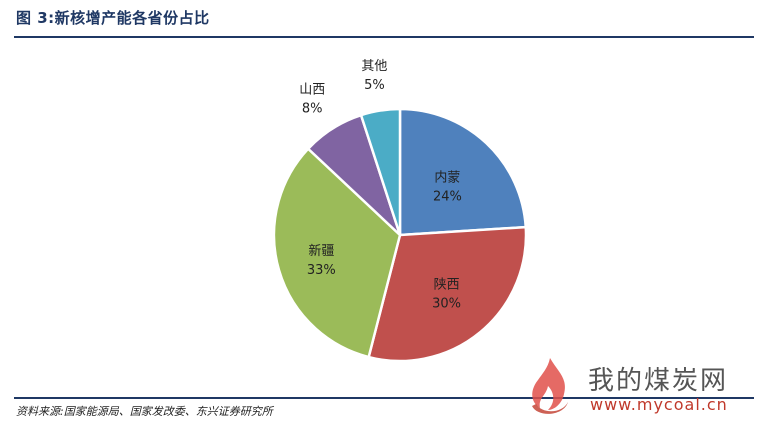 This screenshot has width=763, height=427. Describe the element at coordinates (321, 251) in the screenshot. I see `slice-label-2: 新疆` at that location.